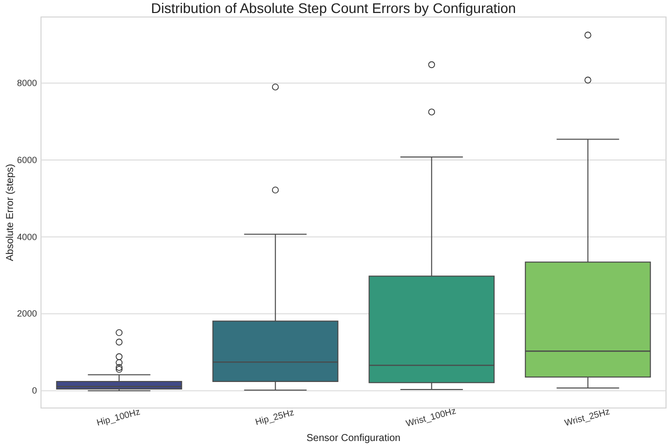  I want to click on y-tick-label: 8000, so click(26, 83).